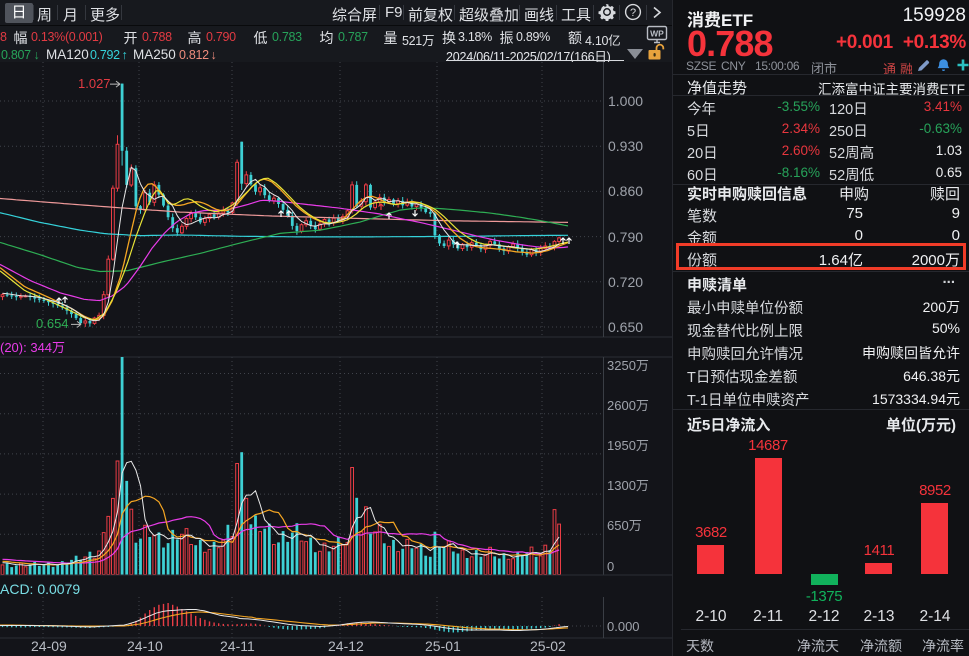 This screenshot has height=656, width=969. Describe the element at coordinates (346, 646) in the screenshot. I see `svg-text: 24-12` at that location.